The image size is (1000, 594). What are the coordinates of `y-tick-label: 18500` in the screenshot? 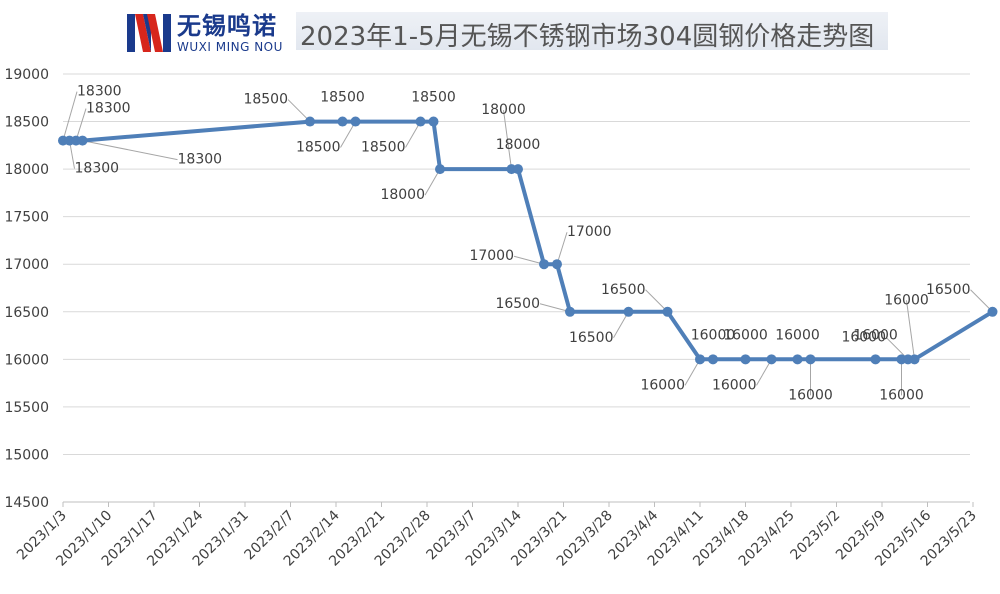 It's located at (26, 123).